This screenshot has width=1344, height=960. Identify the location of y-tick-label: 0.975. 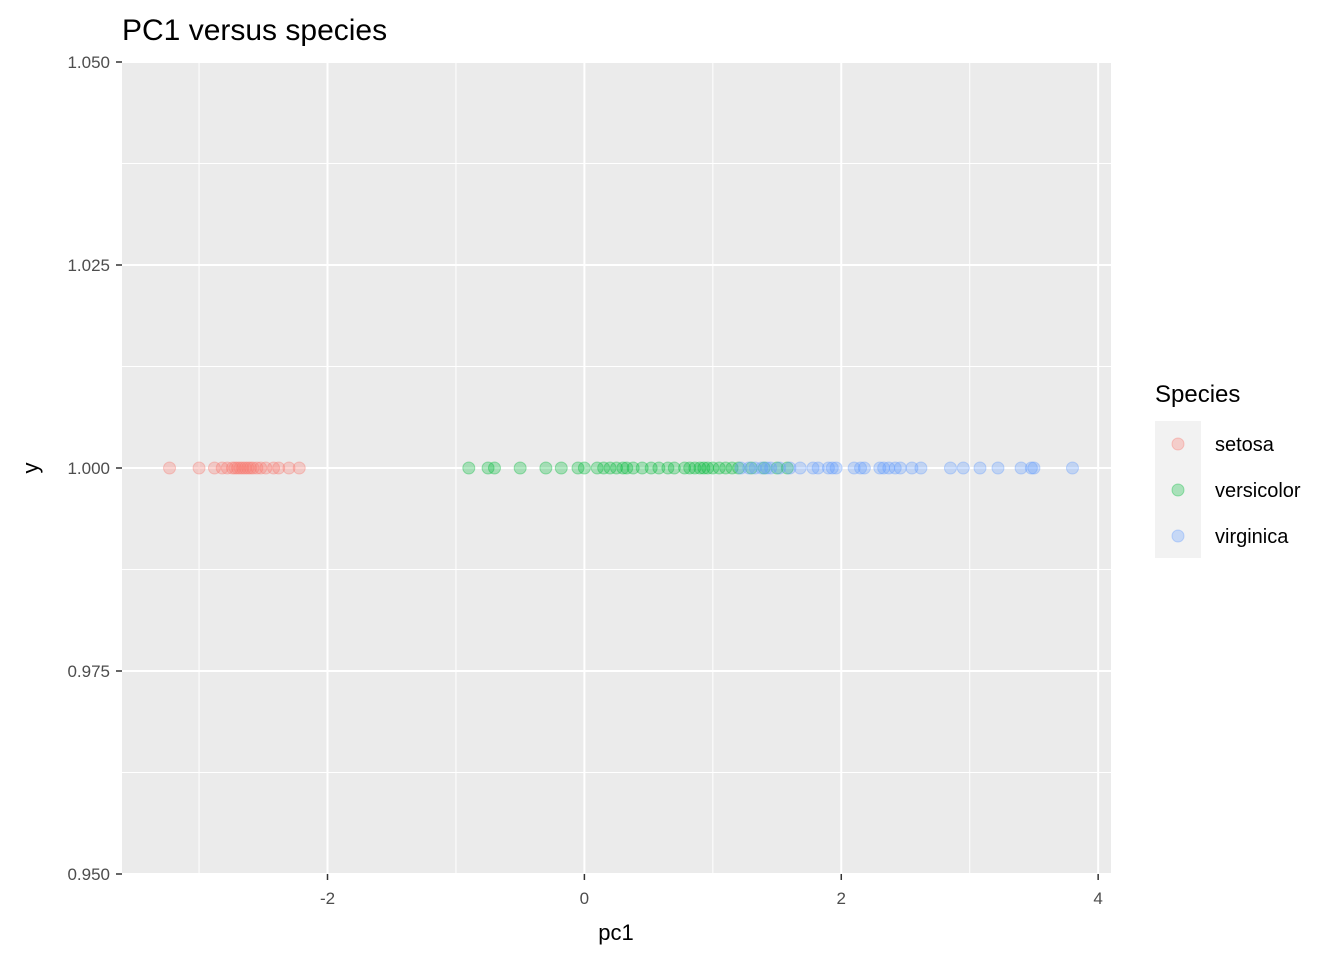
(88, 671).